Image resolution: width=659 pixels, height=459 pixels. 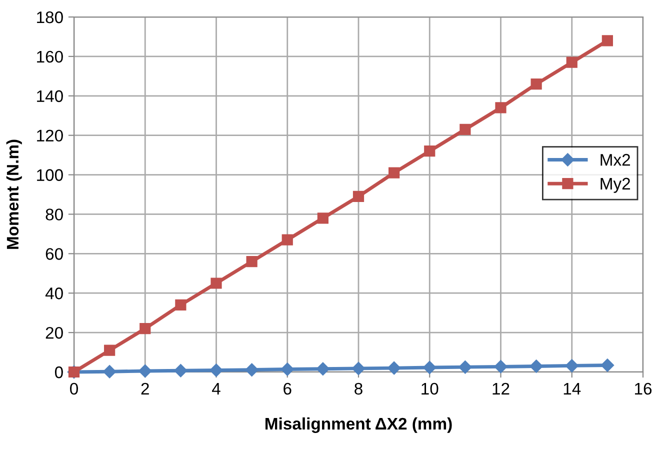 What do you see at coordinates (14, 194) in the screenshot?
I see `y-axis-title: Moment (N.m)` at bounding box center [14, 194].